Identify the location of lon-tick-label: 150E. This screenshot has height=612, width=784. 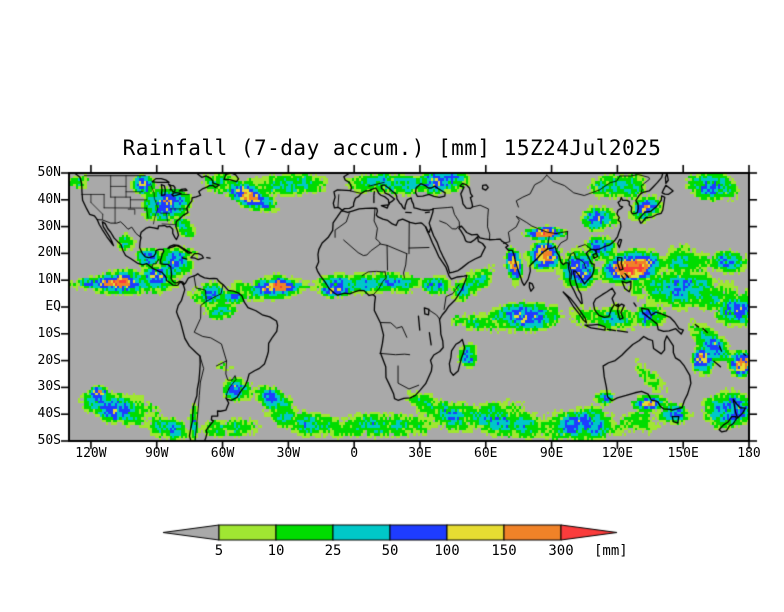
(683, 453).